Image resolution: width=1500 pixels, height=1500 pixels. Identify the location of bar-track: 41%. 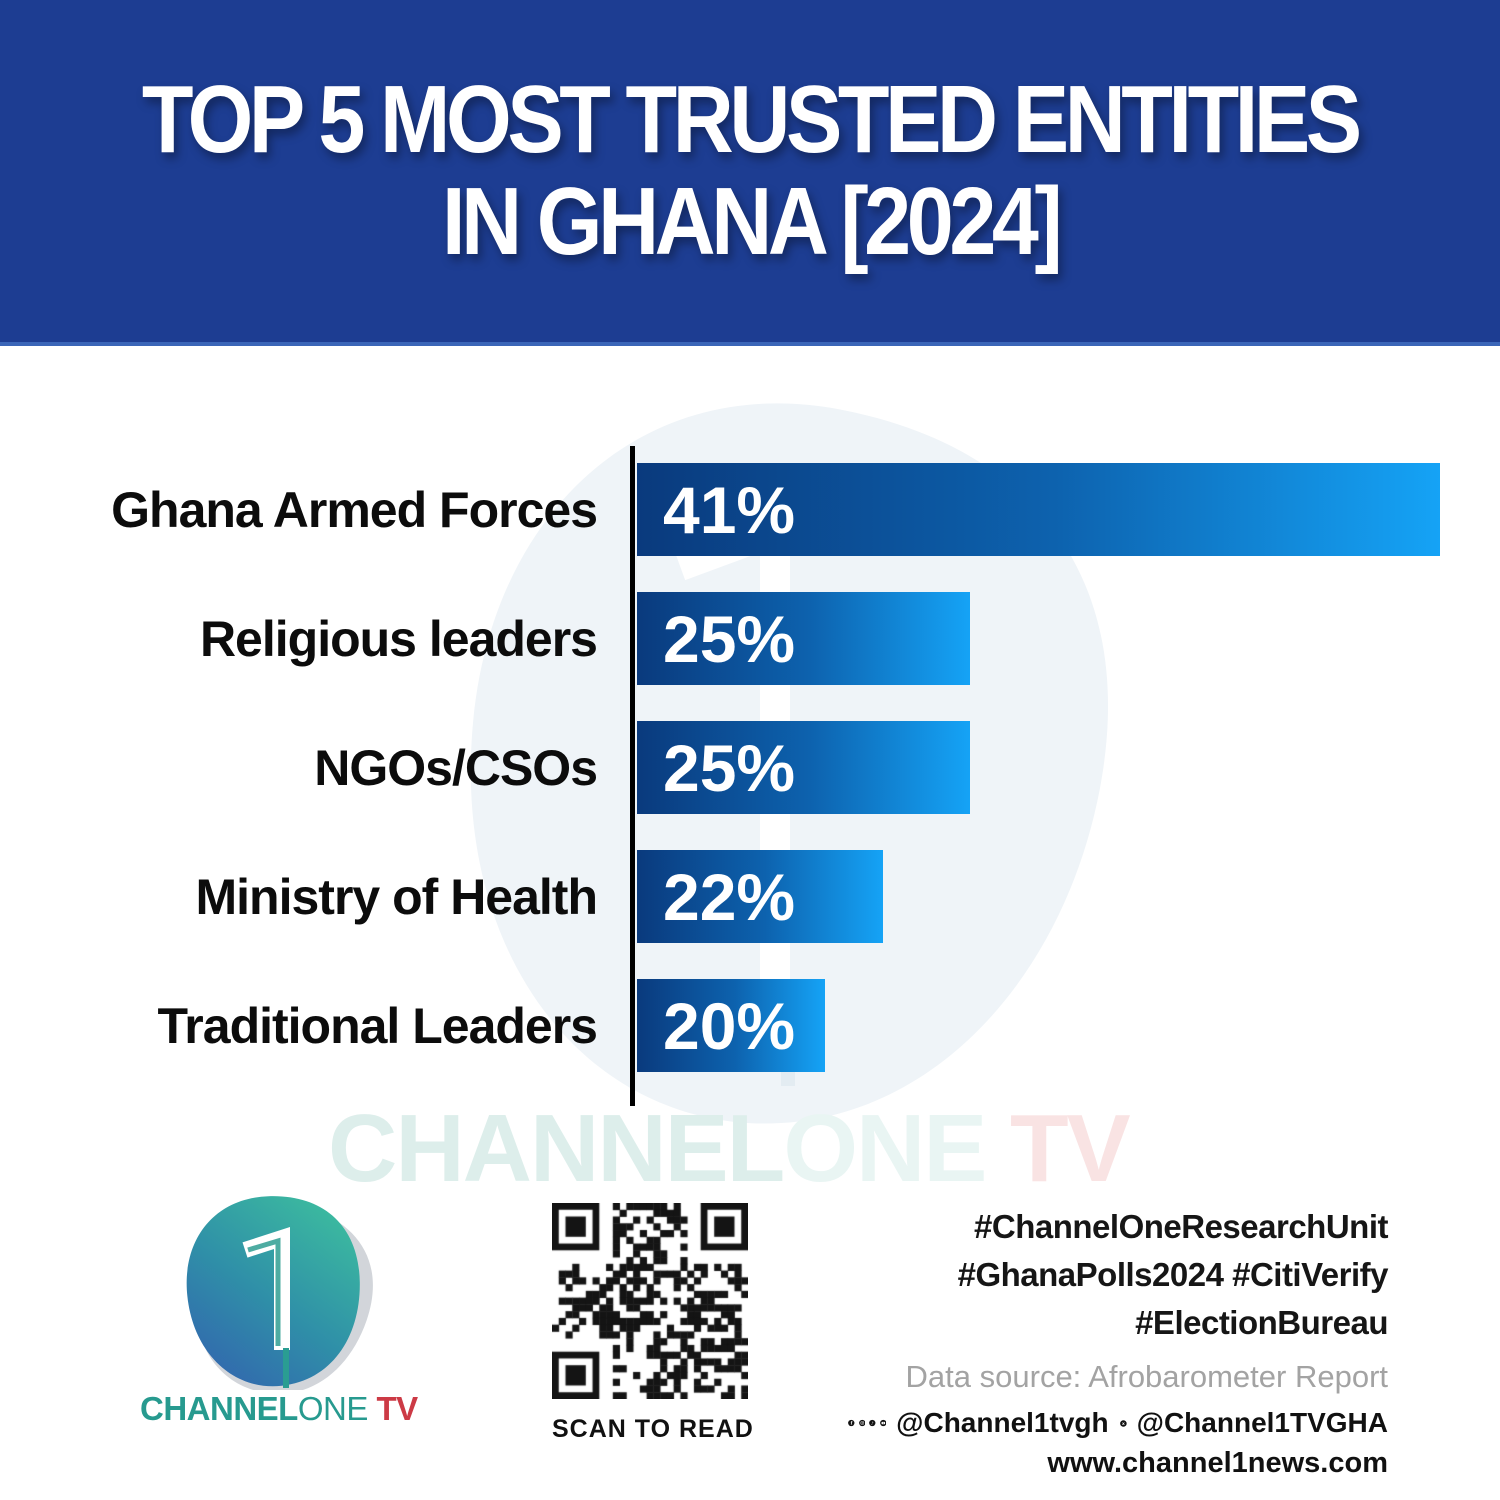
(1038, 509).